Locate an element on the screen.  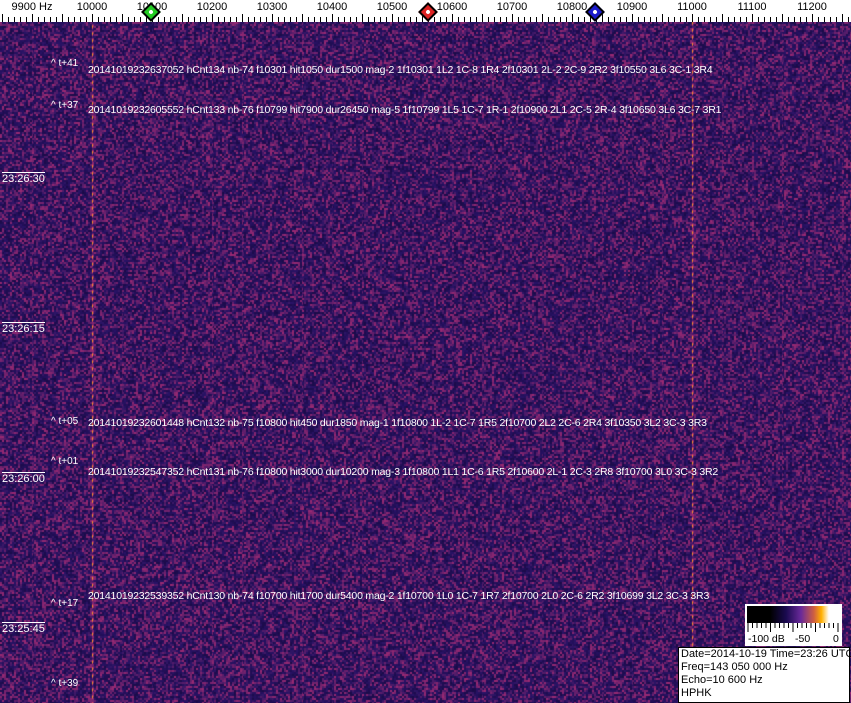
freq-label: 10300 is located at coordinates (272, 7).